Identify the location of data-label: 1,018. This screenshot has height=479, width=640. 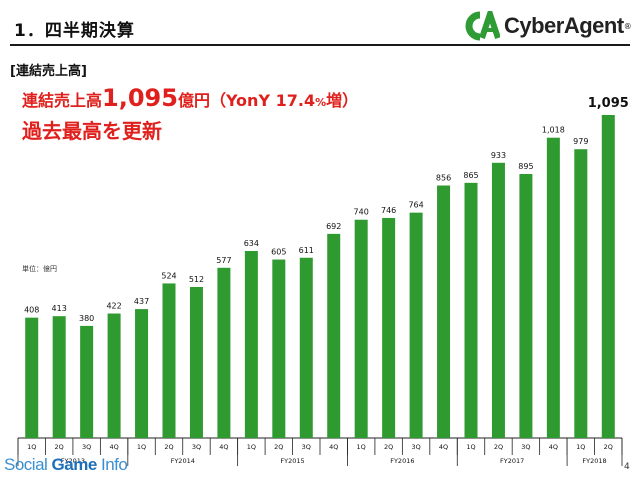
(553, 130).